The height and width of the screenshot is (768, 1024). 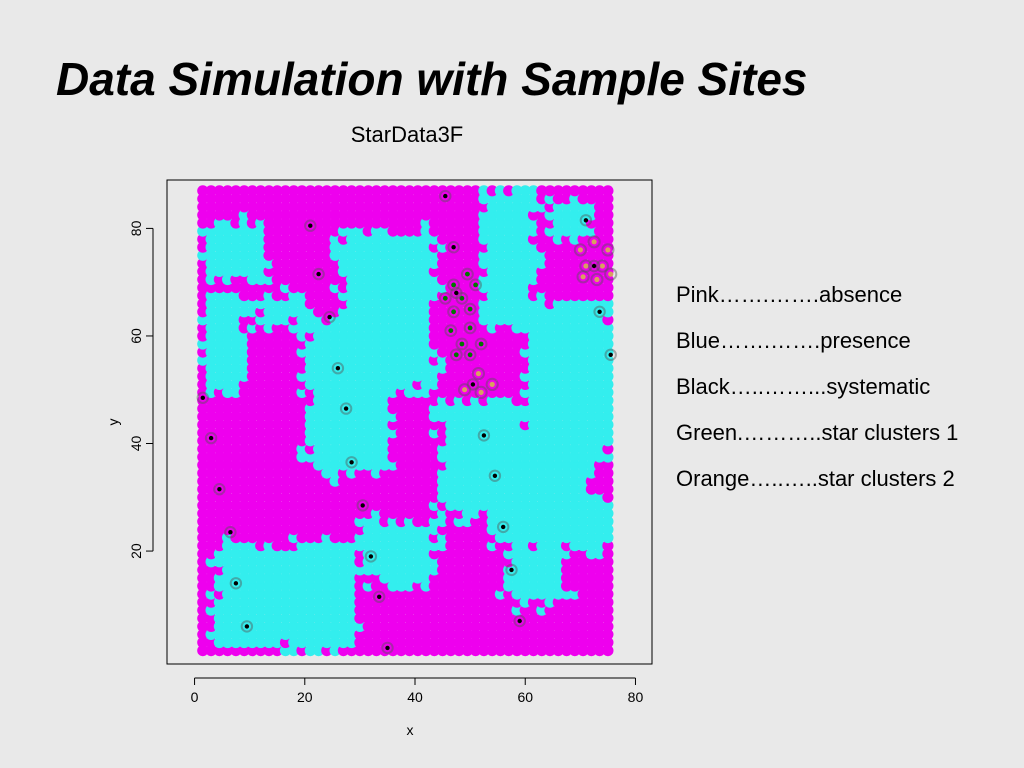 I want to click on star-cluster-2-point-ring, so click(x=594, y=242).